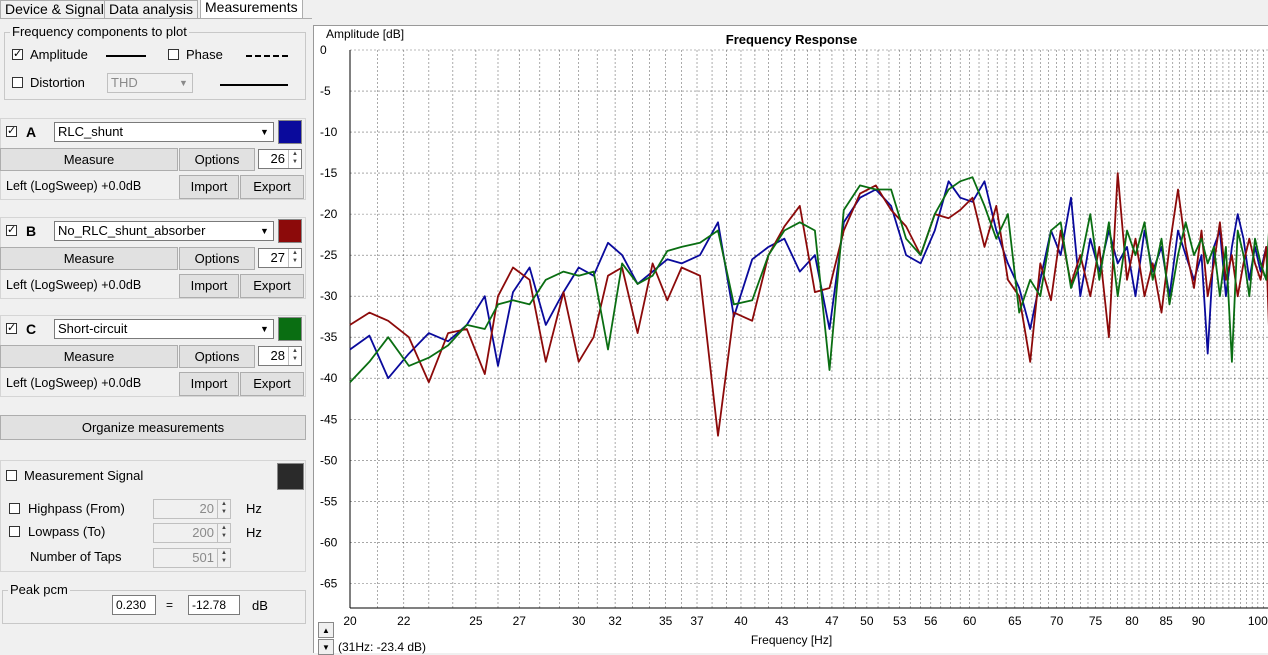 Image resolution: width=1268 pixels, height=655 pixels. I want to click on measurement-a-color-swatch, so click(290, 132).